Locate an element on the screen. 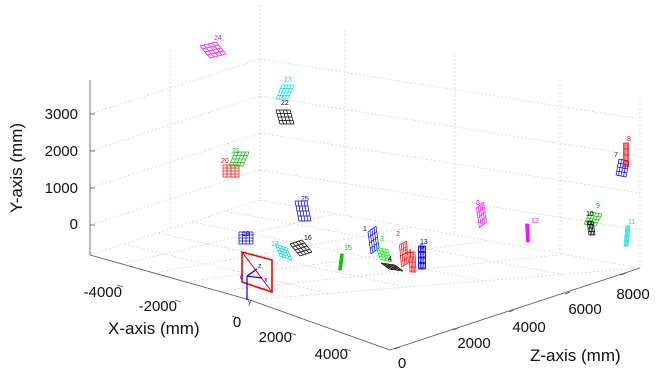 The width and height of the screenshot is (661, 373). board-4: 4 is located at coordinates (392, 263).